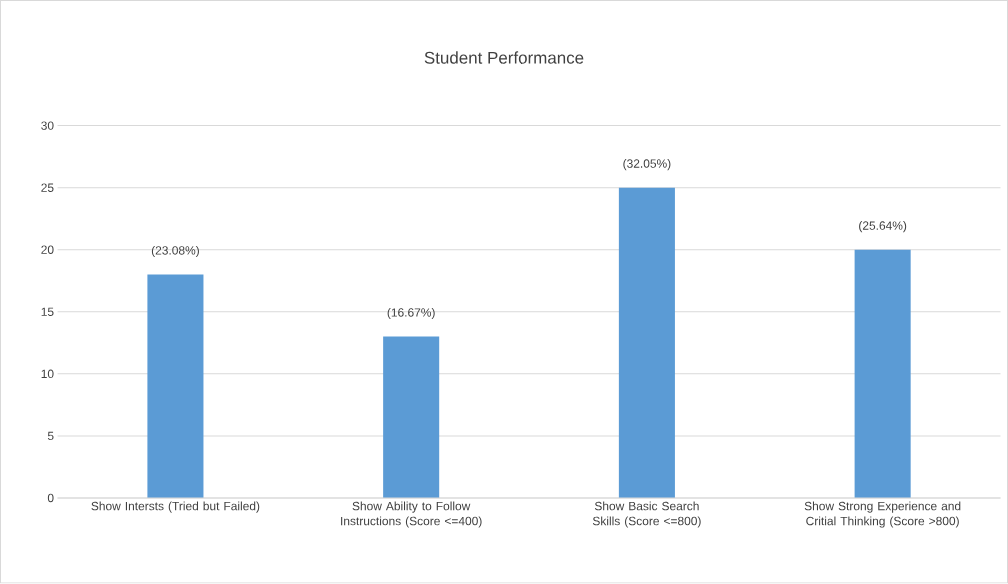 This screenshot has height=584, width=1008. Describe the element at coordinates (647, 165) in the screenshot. I see `annotation: (32.05%)` at that location.